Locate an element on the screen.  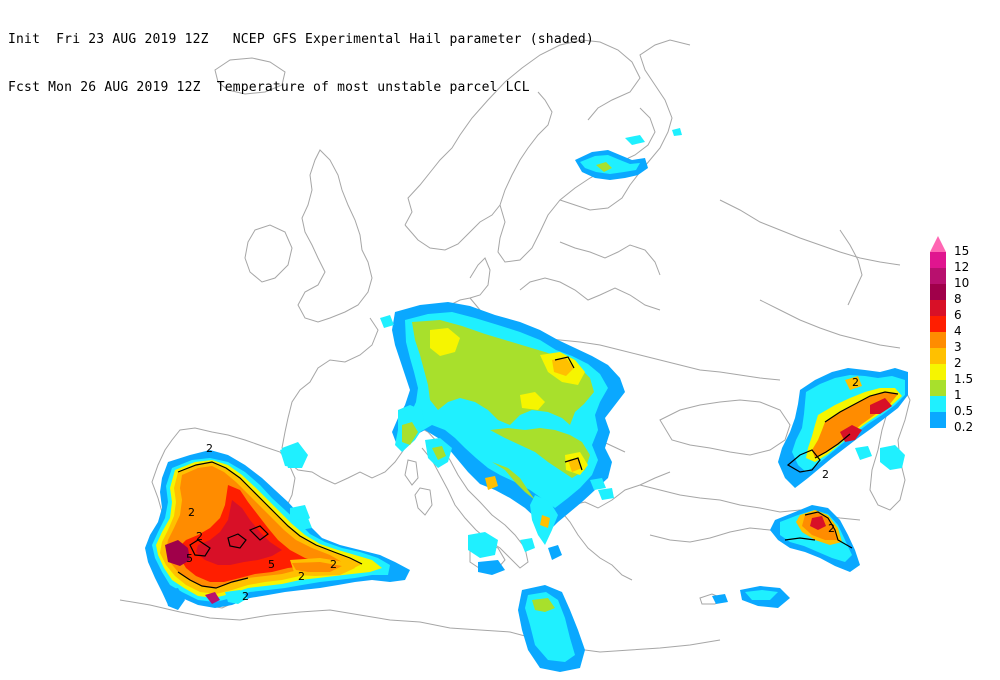
legend-item: 15 is located at coordinates (960, 246).